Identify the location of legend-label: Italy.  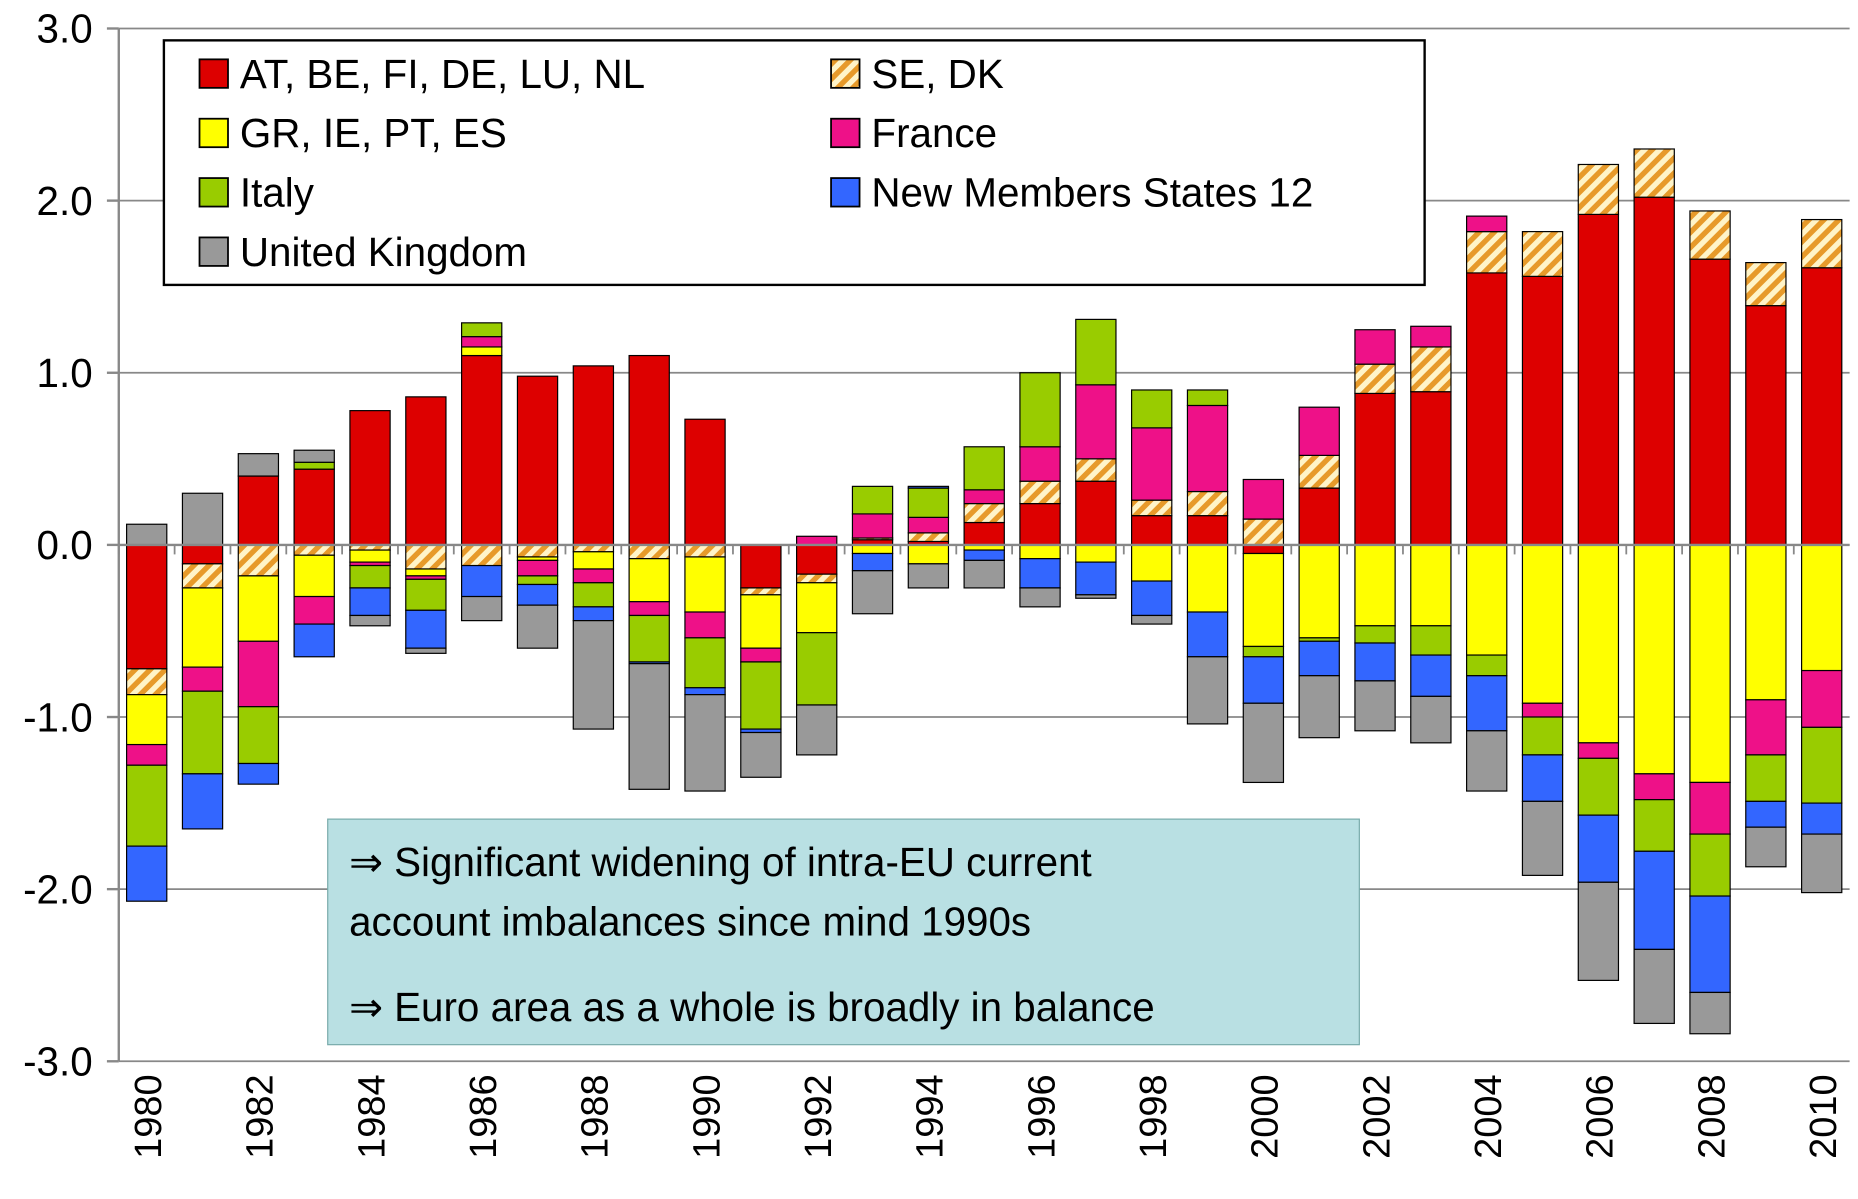
(277, 193).